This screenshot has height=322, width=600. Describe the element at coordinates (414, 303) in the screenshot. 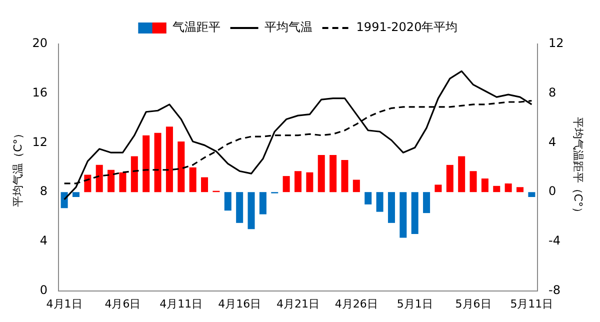

I see `x-tick-label: 5月1日` at that location.